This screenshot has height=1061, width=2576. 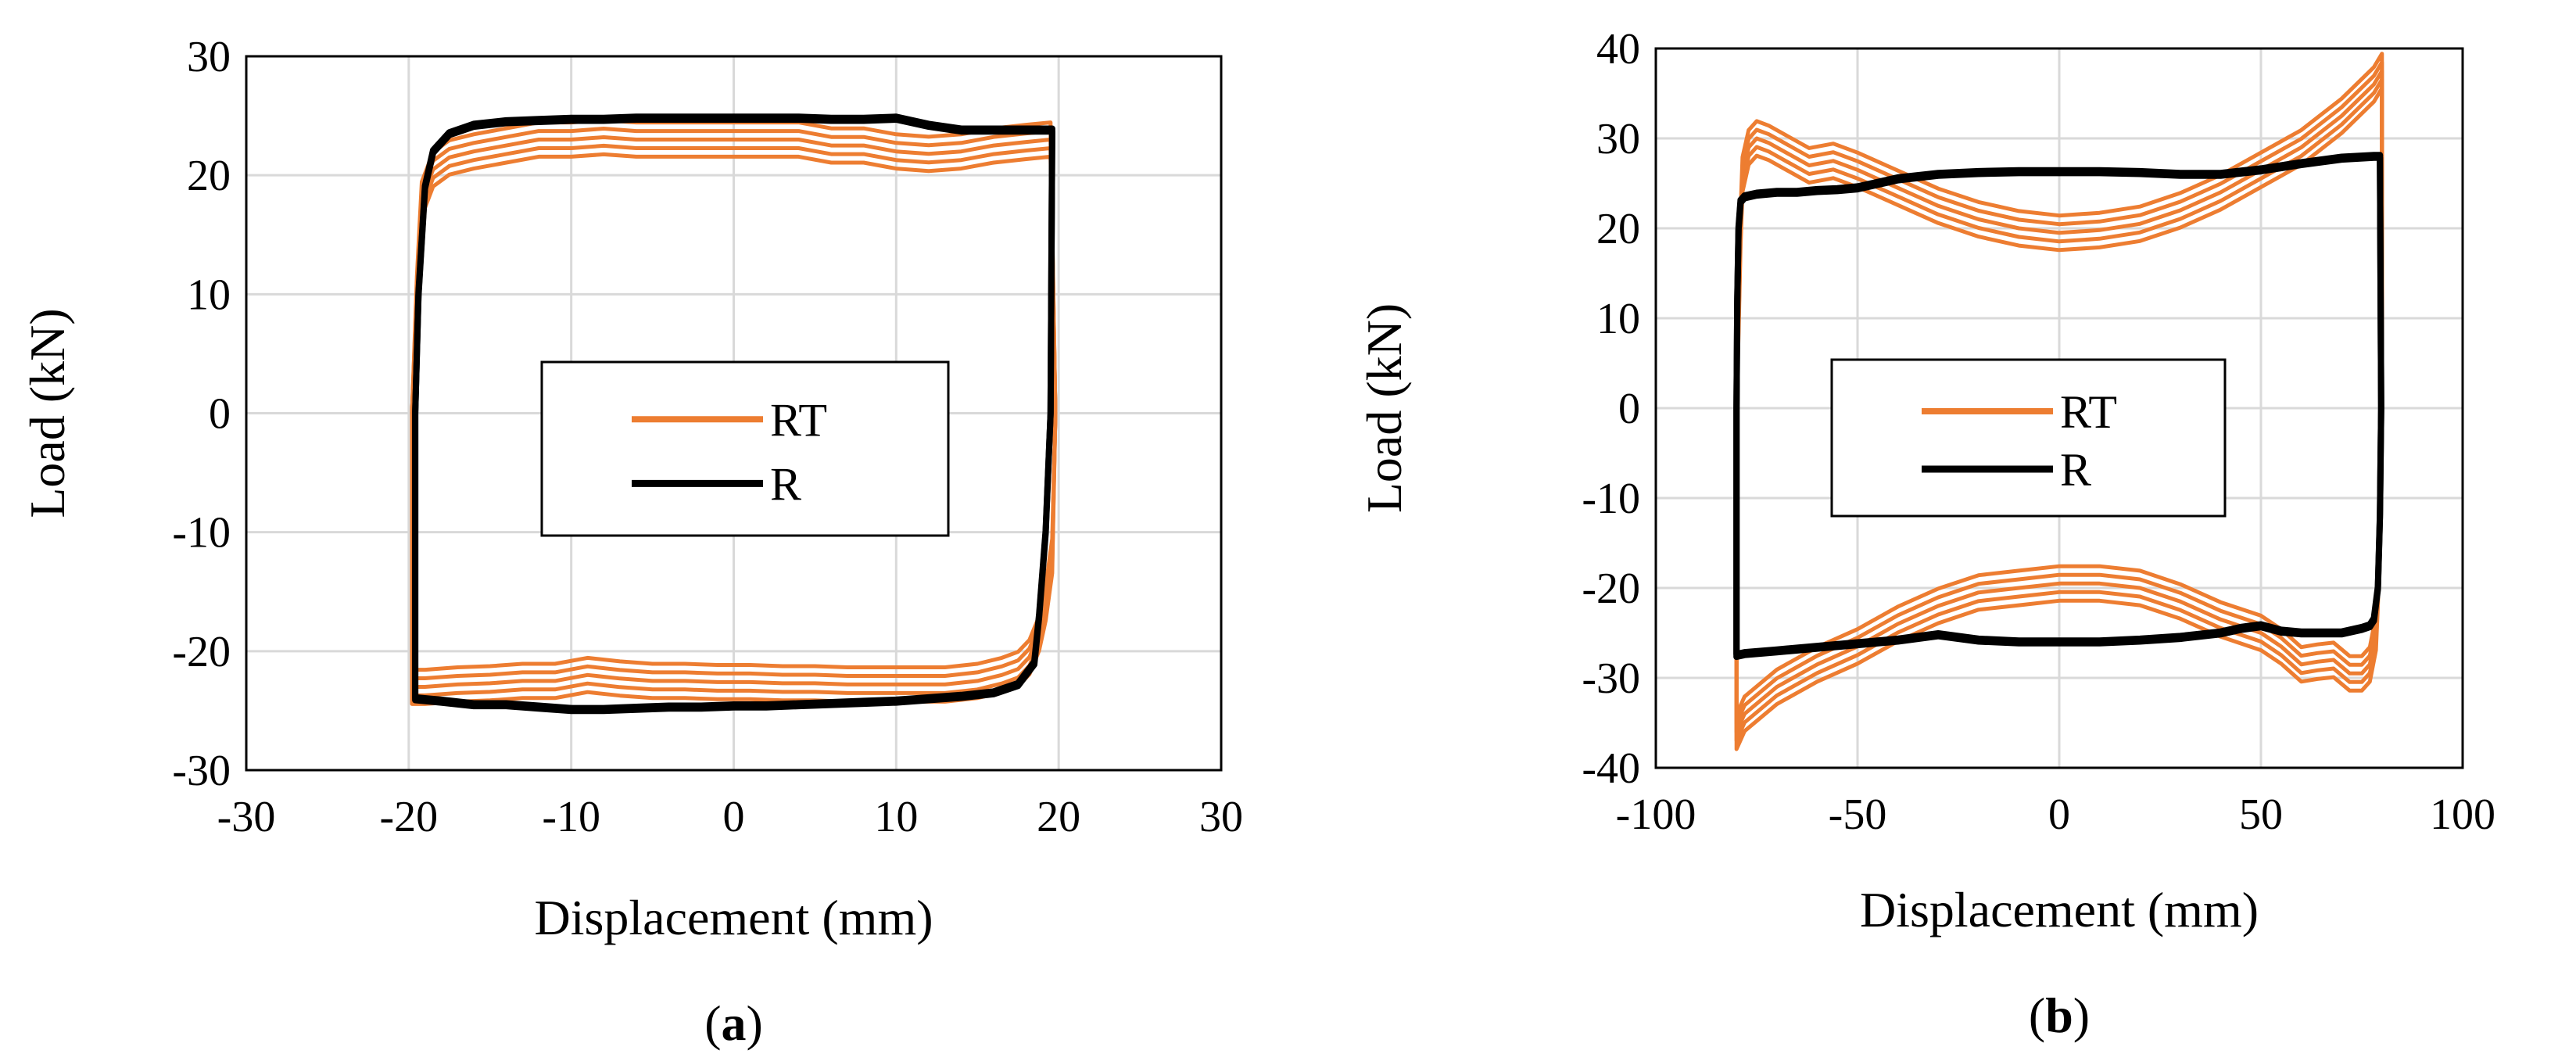 What do you see at coordinates (247, 817) in the screenshot?
I see `x-tick-label-a: -30` at bounding box center [247, 817].